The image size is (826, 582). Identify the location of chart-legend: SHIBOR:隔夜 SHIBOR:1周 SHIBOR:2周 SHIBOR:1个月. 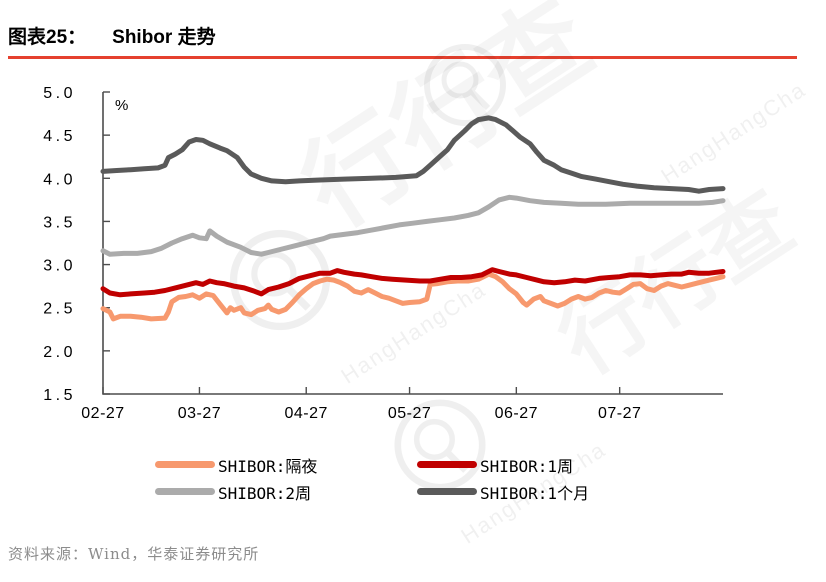
(372, 479).